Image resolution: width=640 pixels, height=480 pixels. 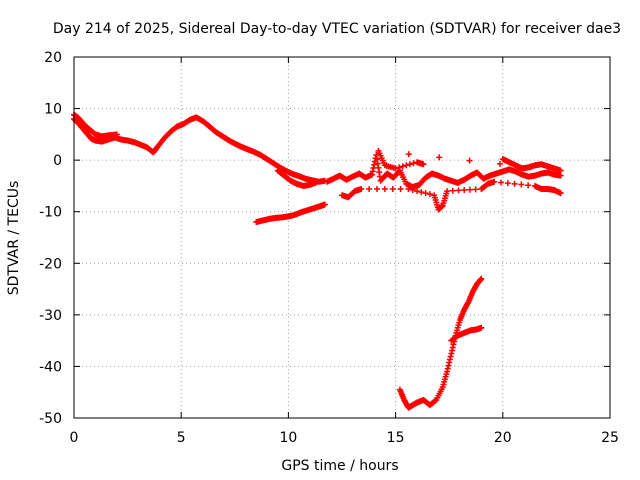 I want to click on y-tick-label: -20, so click(x=50, y=264).